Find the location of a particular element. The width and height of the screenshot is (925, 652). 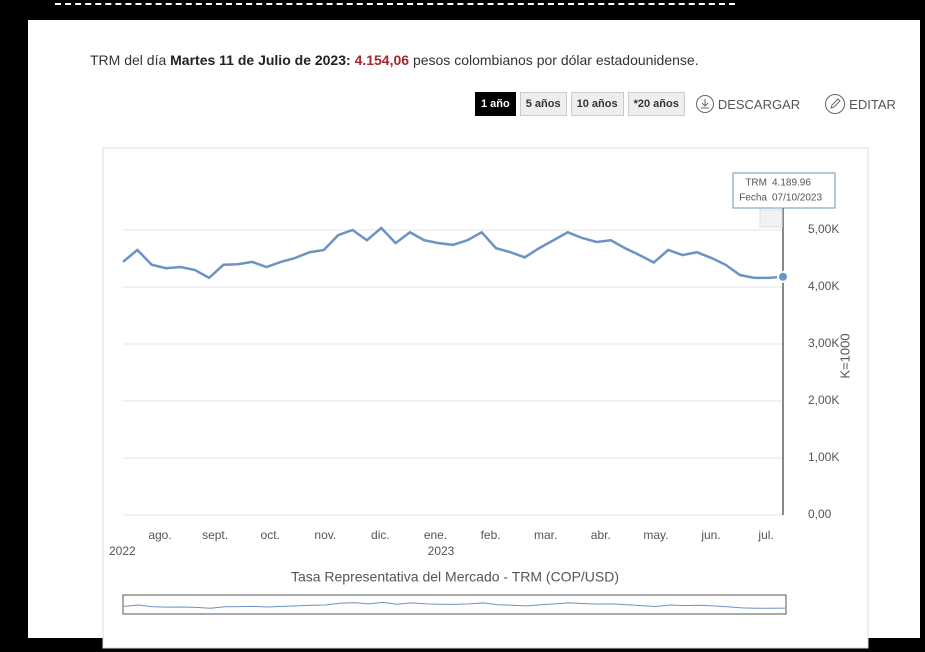

y-tick-label: 3,00K is located at coordinates (823, 343).